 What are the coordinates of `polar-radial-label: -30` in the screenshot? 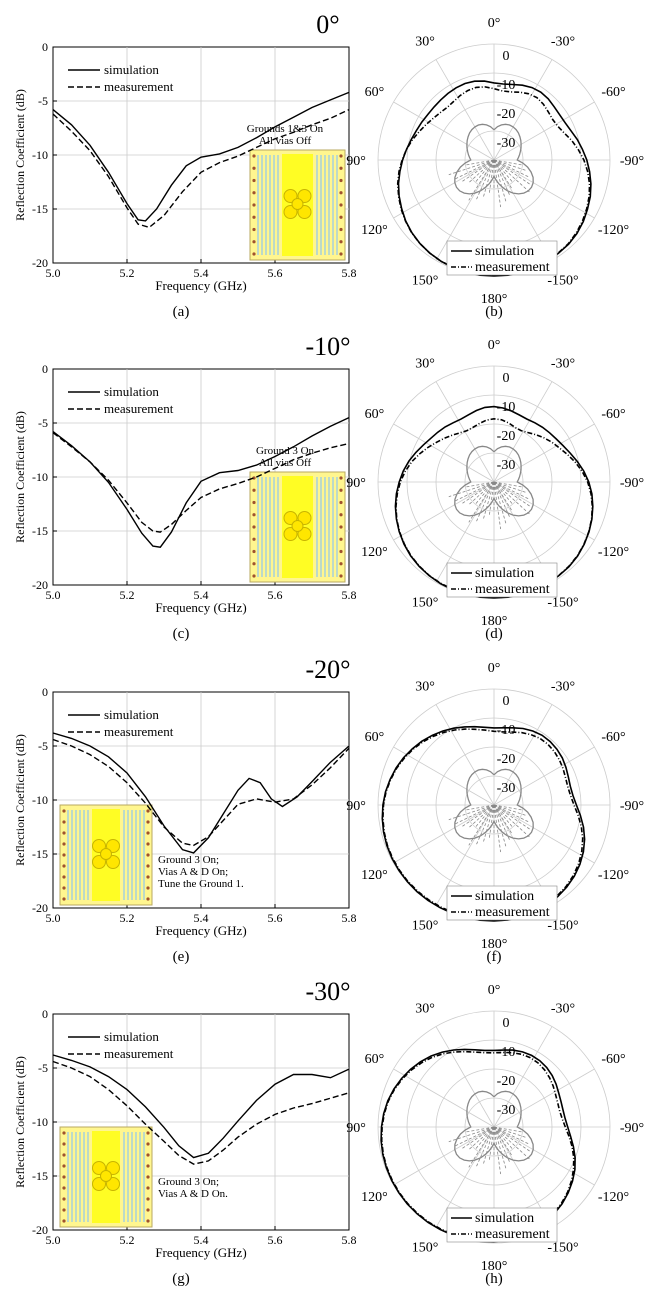 It's located at (506, 143).